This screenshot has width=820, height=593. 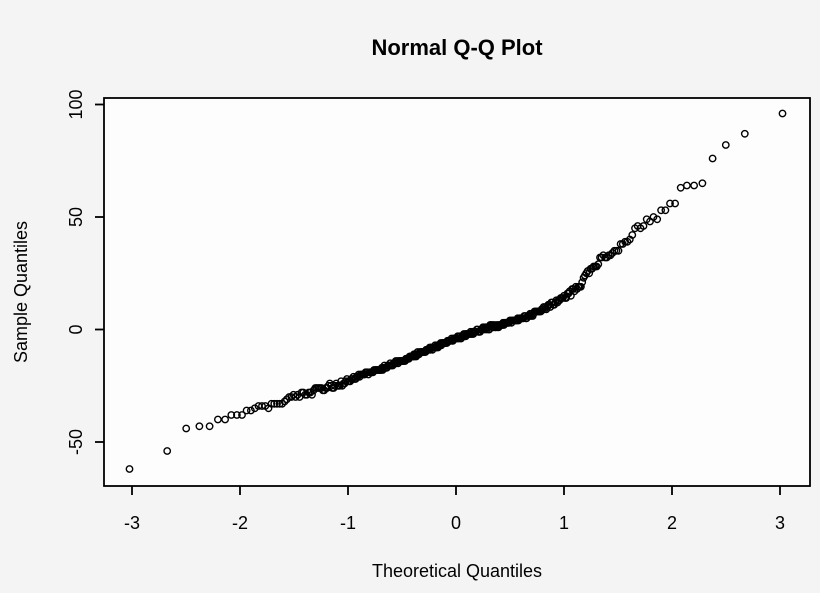 What do you see at coordinates (564, 523) in the screenshot?
I see `x-tick-label: 1` at bounding box center [564, 523].